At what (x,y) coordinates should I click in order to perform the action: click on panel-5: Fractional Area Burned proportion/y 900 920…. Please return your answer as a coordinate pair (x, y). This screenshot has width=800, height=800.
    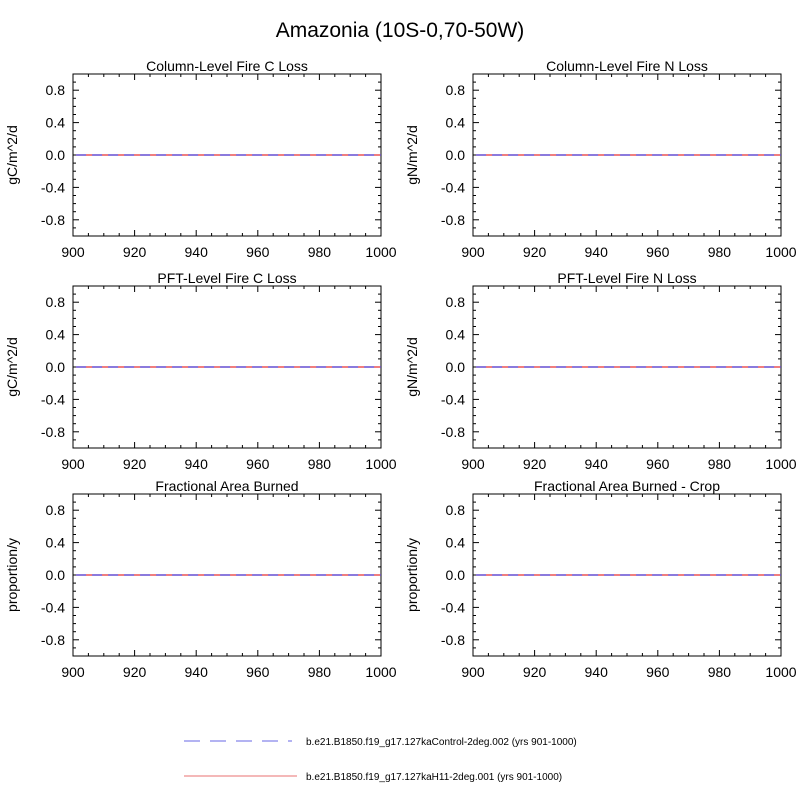
    Looking at the image, I should click on (200, 579).